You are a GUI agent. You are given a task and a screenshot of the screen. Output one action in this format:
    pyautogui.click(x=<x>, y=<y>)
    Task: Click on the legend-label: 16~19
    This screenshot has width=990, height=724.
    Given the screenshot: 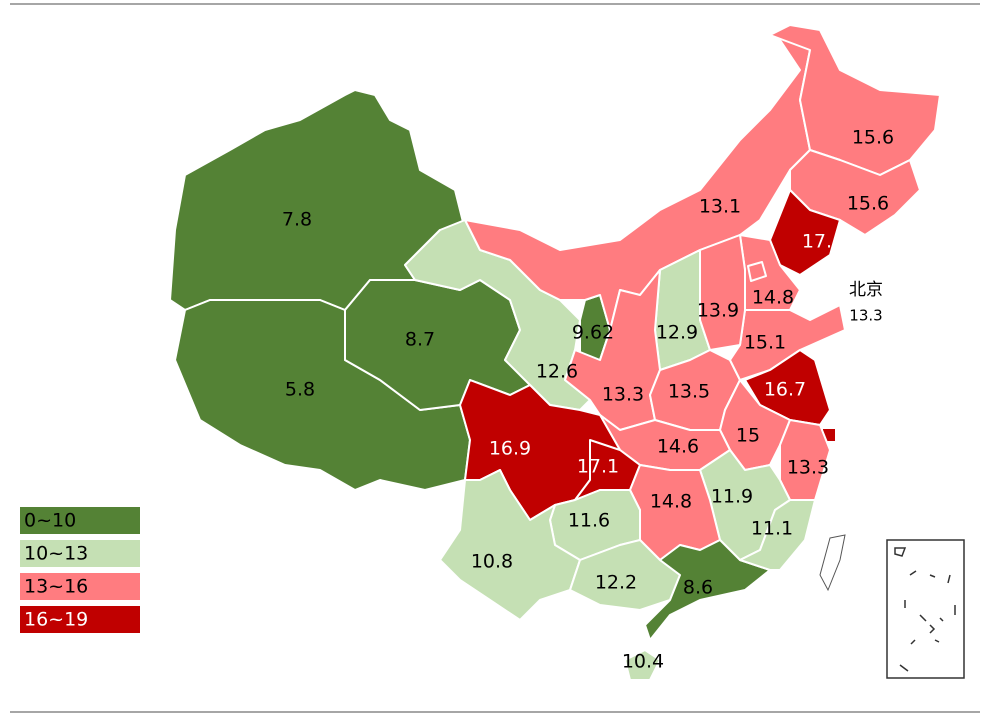 What is the action you would take?
    pyautogui.click(x=56, y=620)
    